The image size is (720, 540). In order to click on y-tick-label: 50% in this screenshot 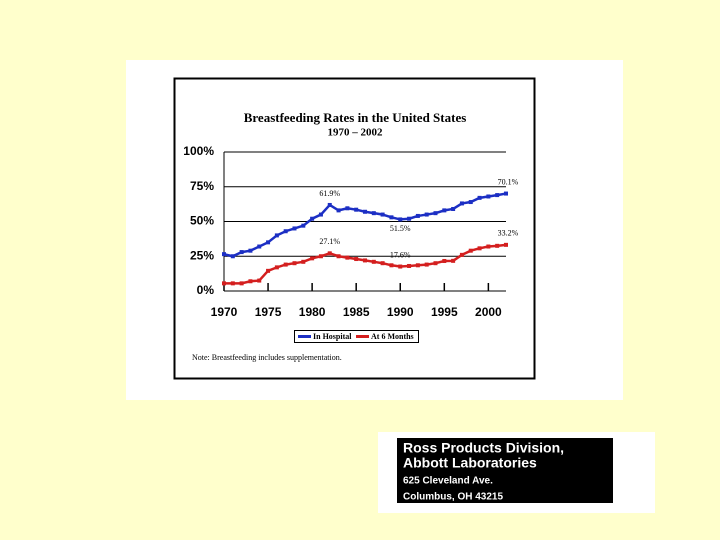, I will do `click(202, 221)`.